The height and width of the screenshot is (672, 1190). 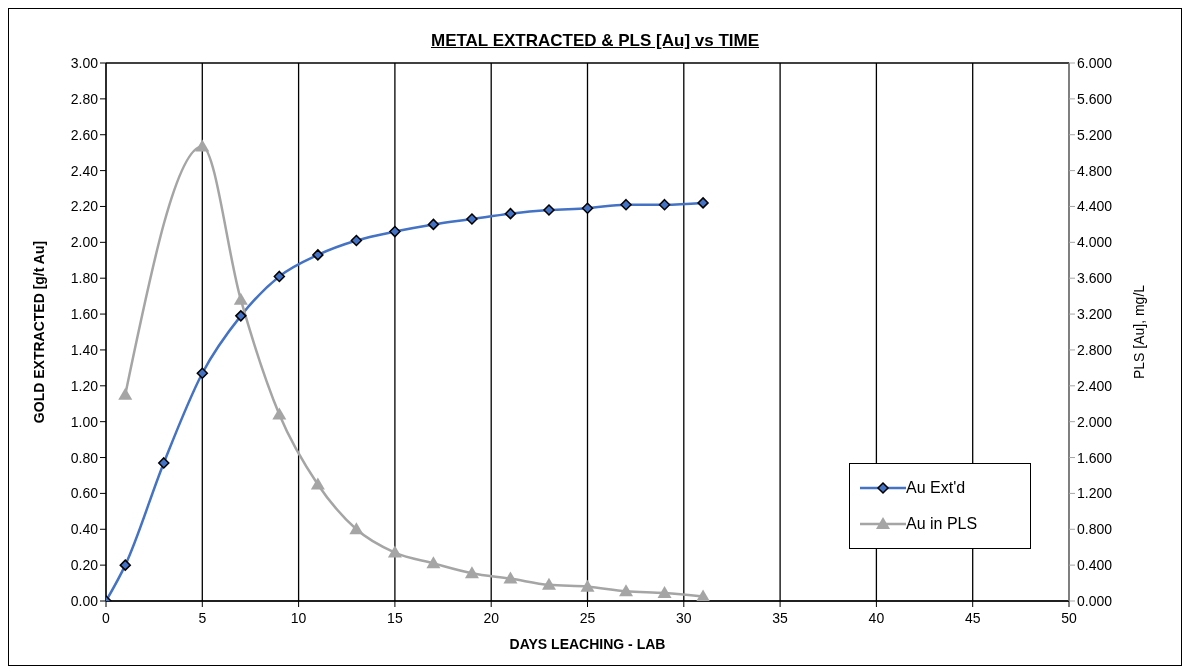 What do you see at coordinates (84, 206) in the screenshot?
I see `y-tick-label: 2.20` at bounding box center [84, 206].